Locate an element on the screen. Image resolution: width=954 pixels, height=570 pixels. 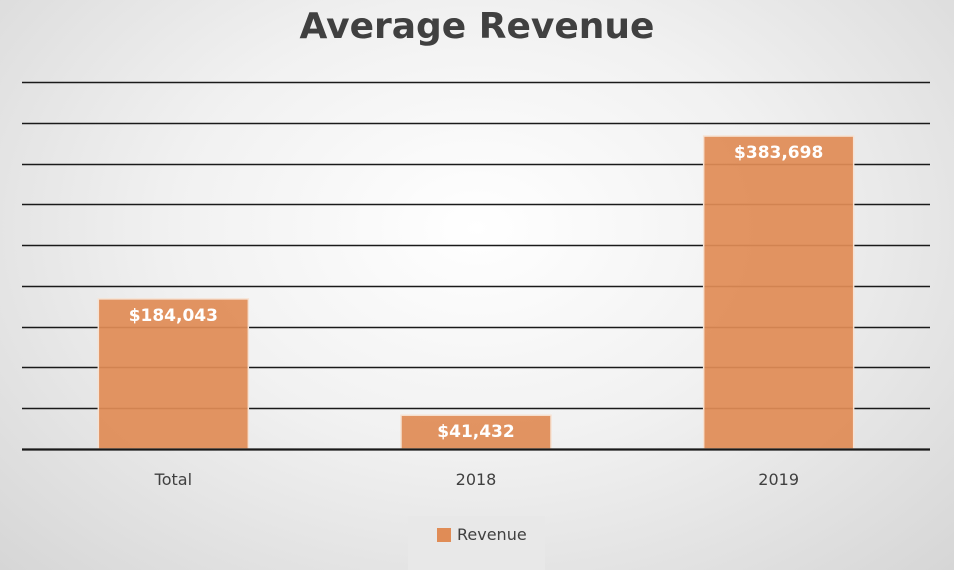
data-label-2018: $41,432 is located at coordinates (475, 432).